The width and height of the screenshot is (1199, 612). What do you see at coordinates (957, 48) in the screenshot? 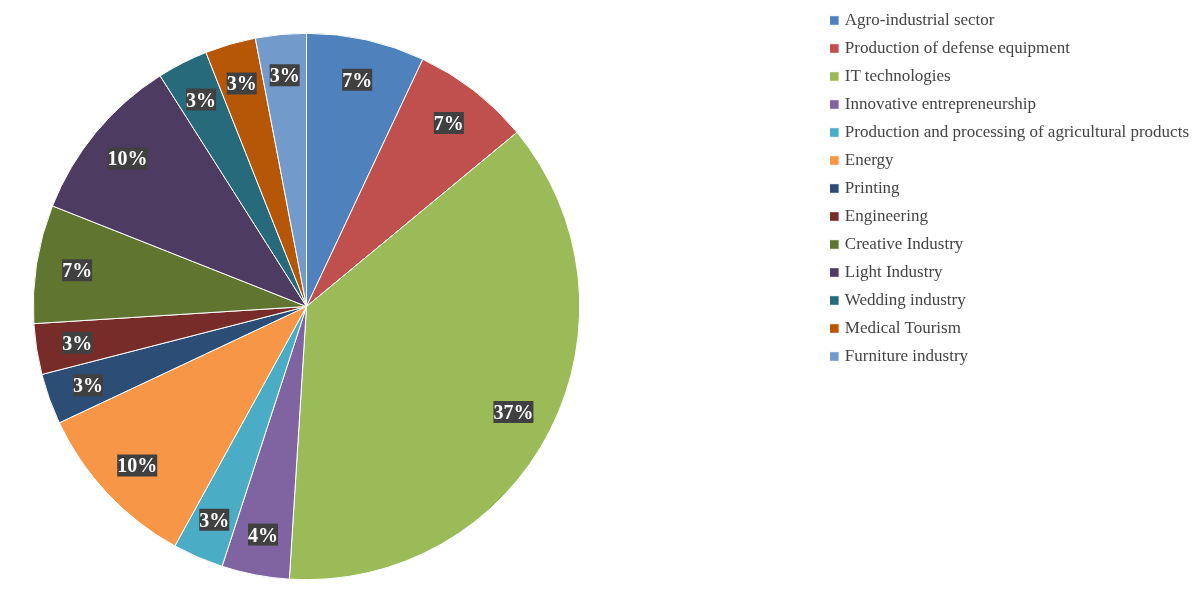
I see `legend-label: Production of defense equipment` at bounding box center [957, 48].